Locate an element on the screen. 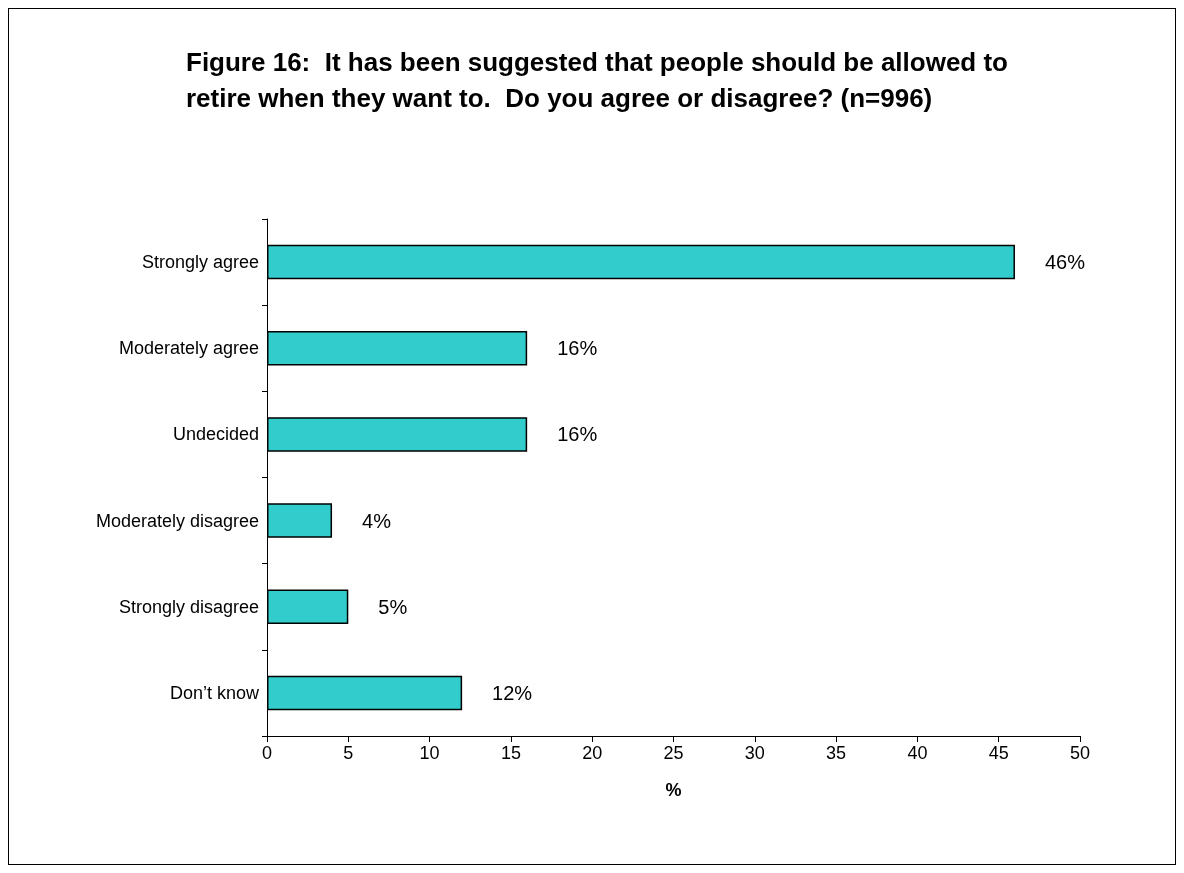  chart-title: Figure 16: It has been suggested that people should be allowed to retire when they want to. Do you agree or disagree? (n=996) is located at coordinates (601, 80).